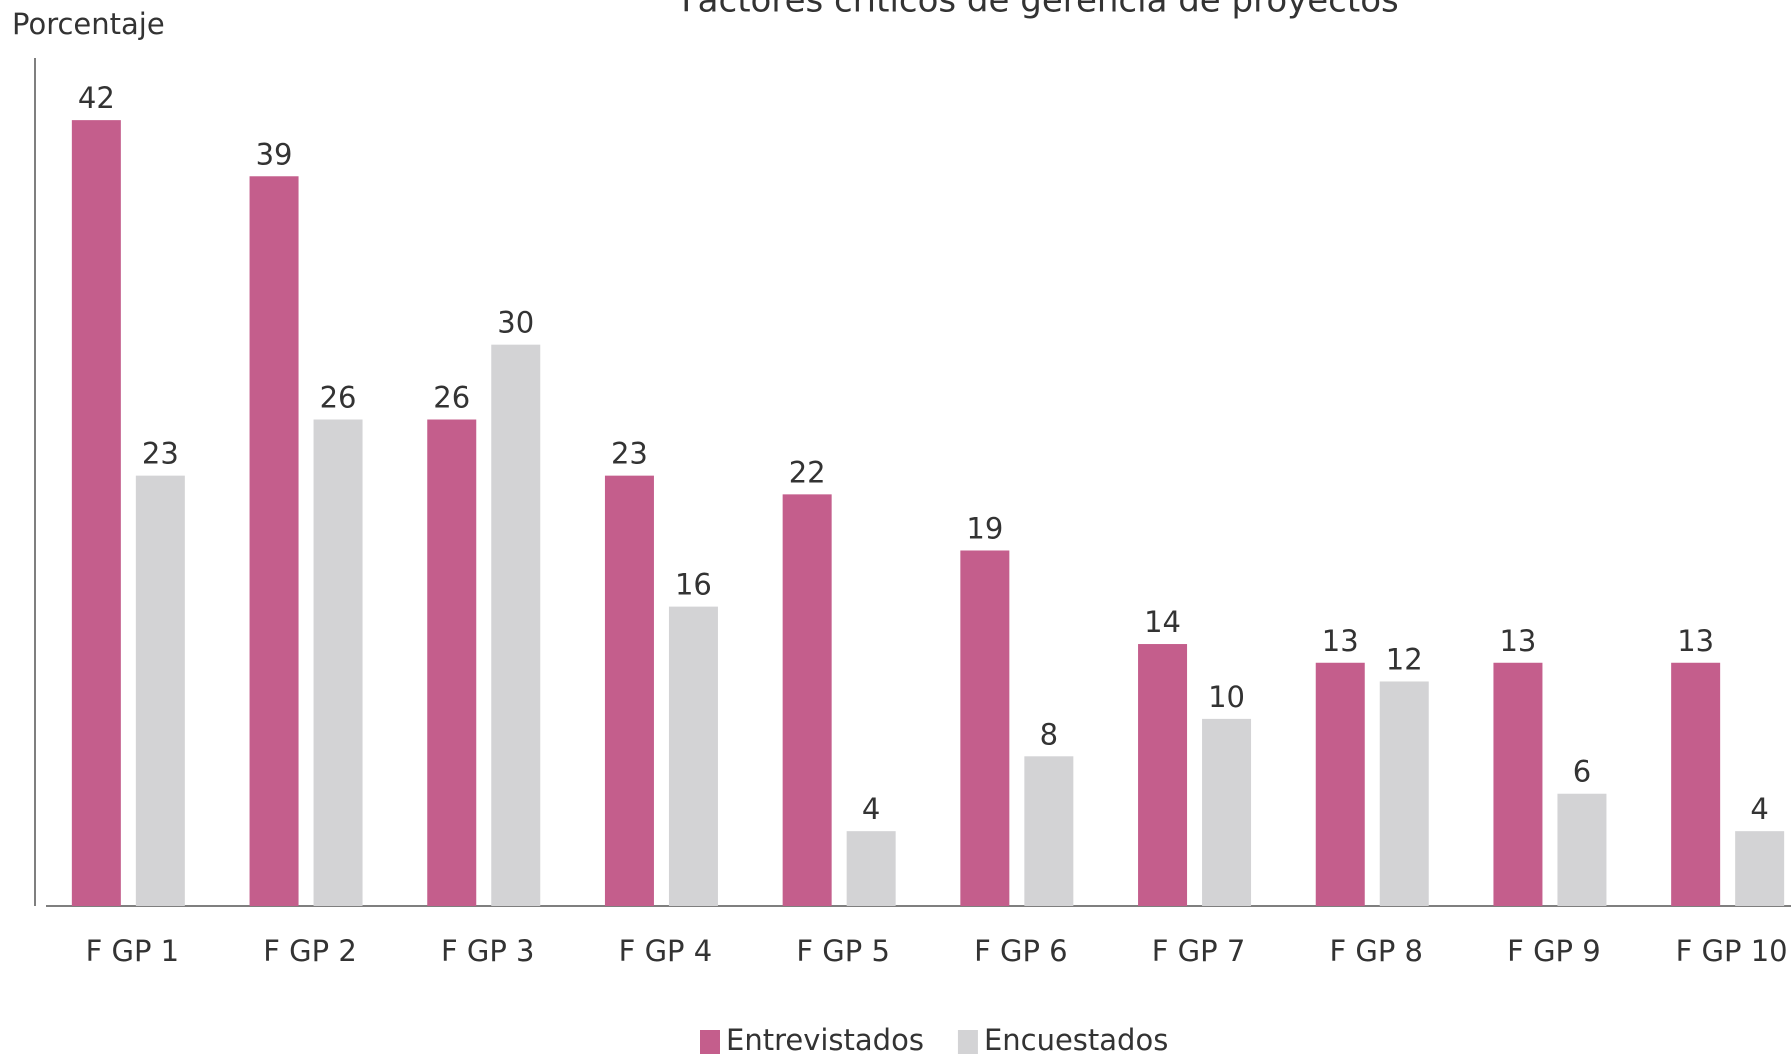 The width and height of the screenshot is (1791, 1057). I want to click on data-label: 16, so click(693, 585).